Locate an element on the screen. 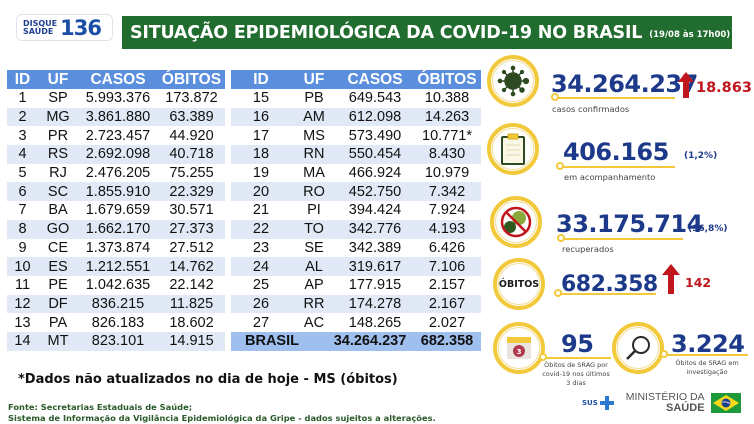 The width and height of the screenshot is (754, 424). col-id: ID is located at coordinates (261, 79).